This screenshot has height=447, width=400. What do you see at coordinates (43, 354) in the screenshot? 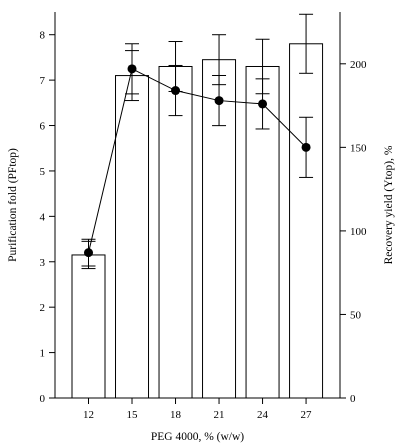
I see `left-tick-label: 1` at bounding box center [43, 354].